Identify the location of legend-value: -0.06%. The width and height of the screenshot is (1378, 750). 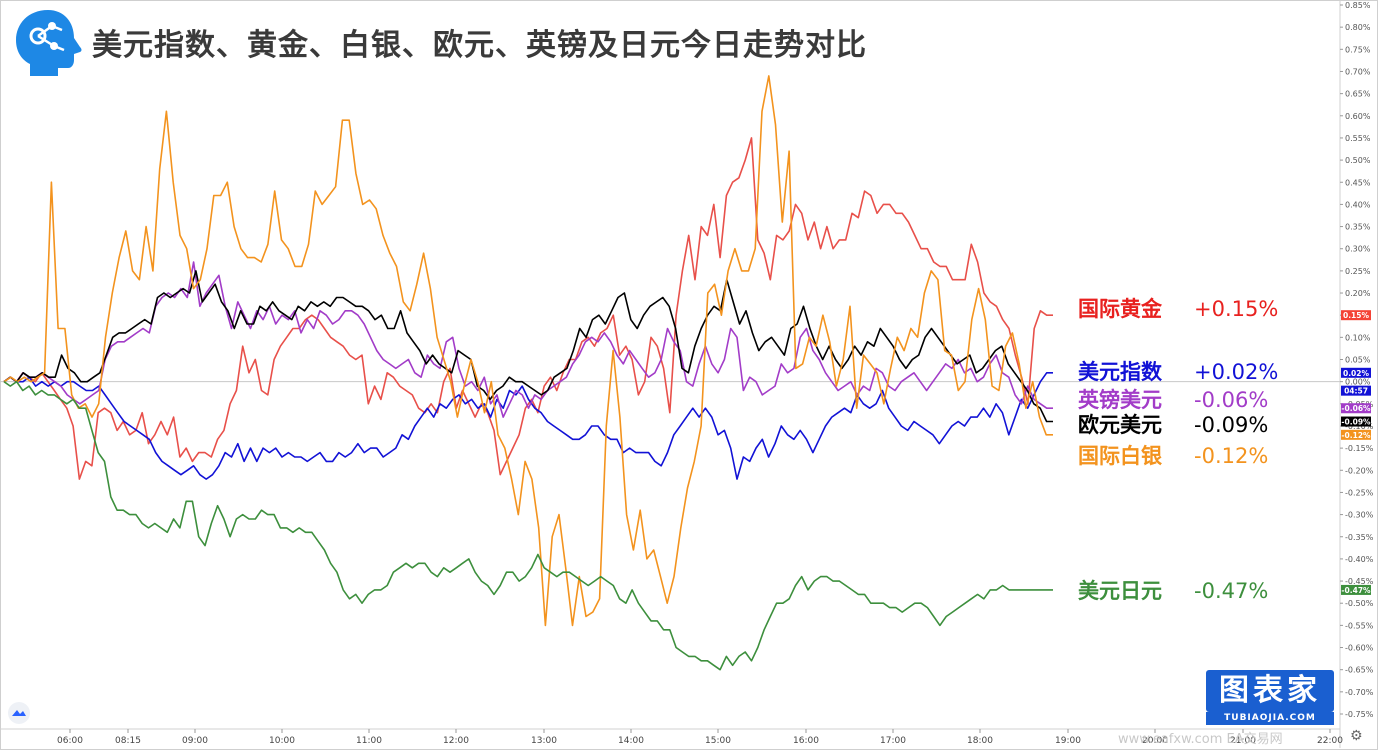
(1231, 400).